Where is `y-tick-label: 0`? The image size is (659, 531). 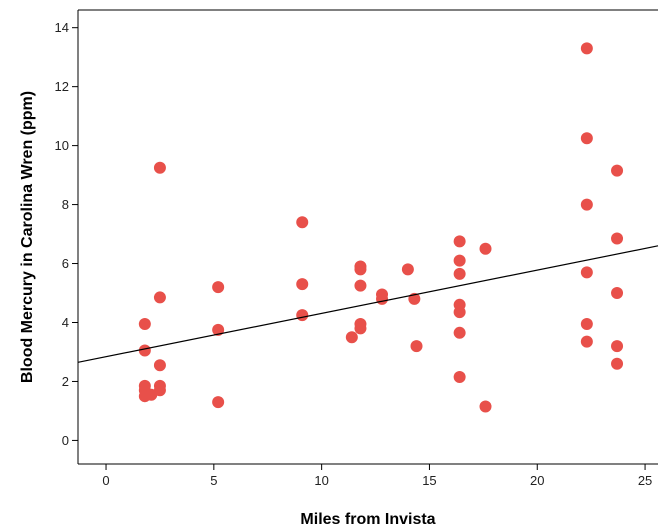
y-tick-label: 0 is located at coordinates (65, 440).